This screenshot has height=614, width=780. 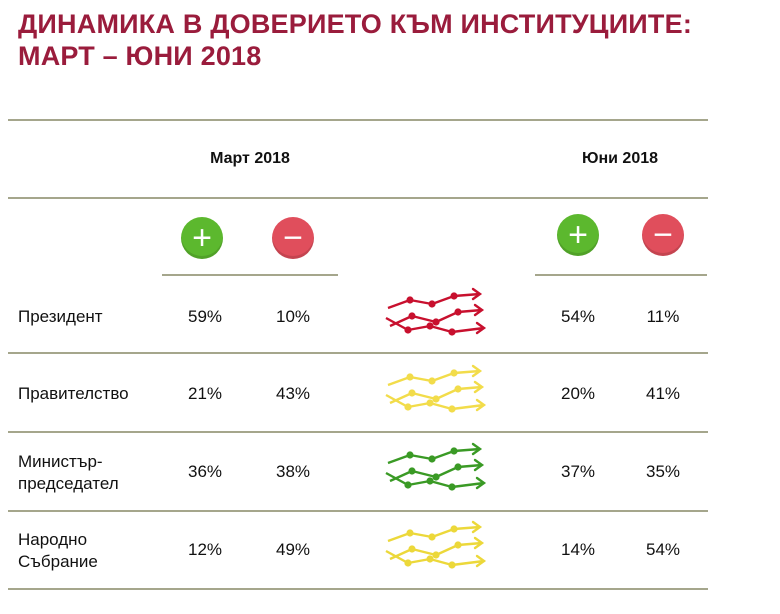 I want to click on cell-march-pos: 59%, so click(x=205, y=316).